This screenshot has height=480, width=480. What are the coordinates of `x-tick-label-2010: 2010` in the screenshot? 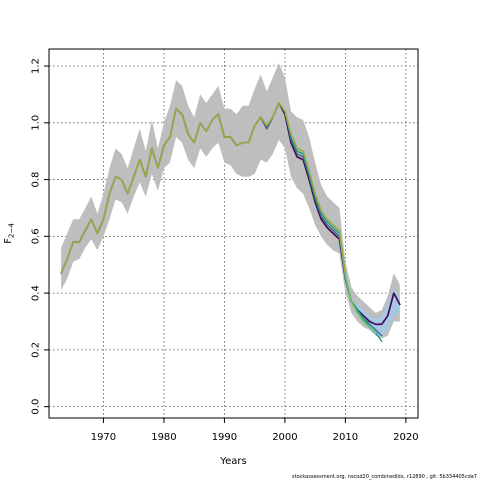 It's located at (345, 437).